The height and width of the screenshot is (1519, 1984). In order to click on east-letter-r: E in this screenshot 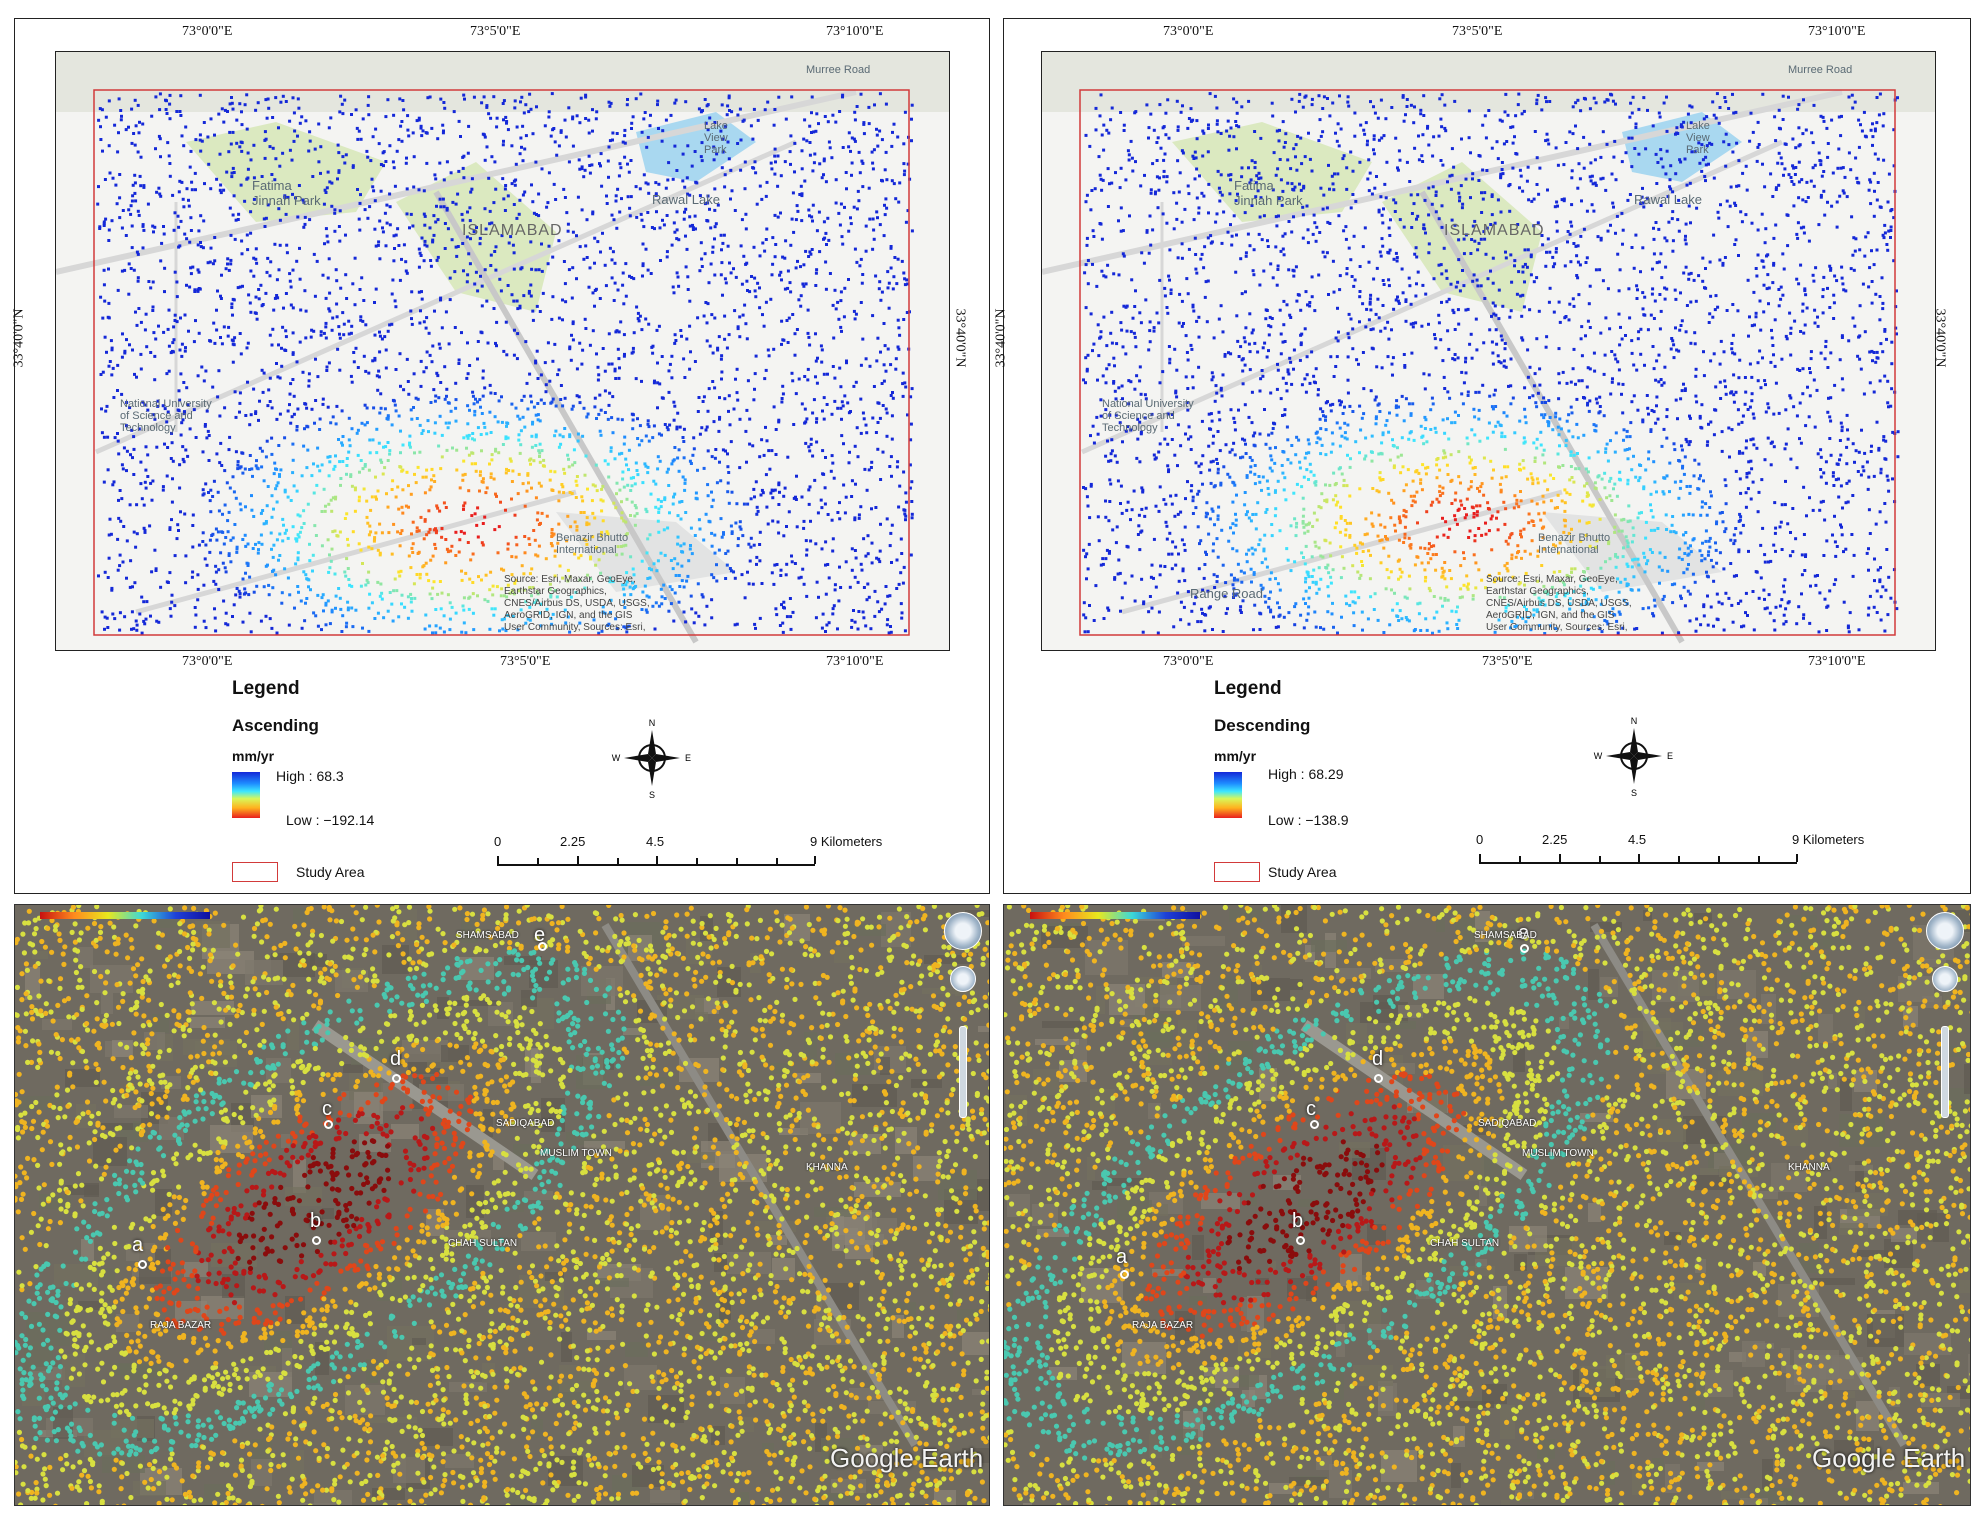, I will do `click(1670, 756)`.